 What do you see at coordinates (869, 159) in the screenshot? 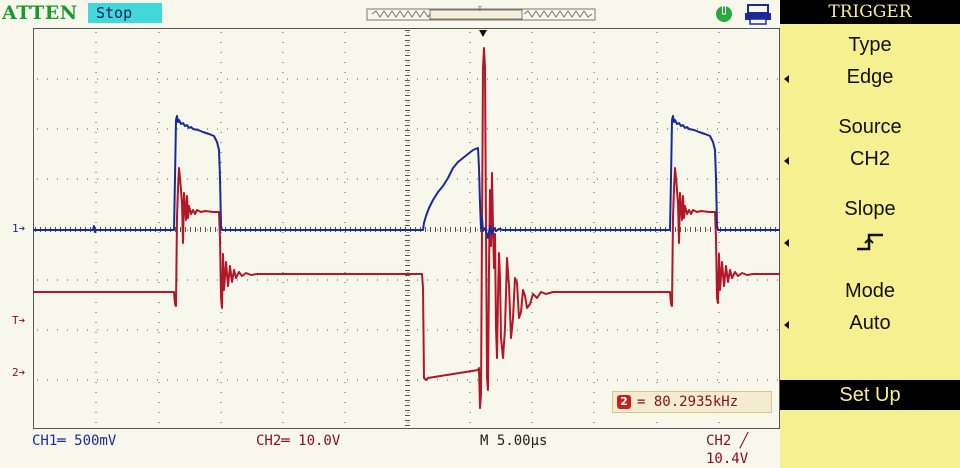
I see `menu-item-value: CH2` at bounding box center [869, 159].